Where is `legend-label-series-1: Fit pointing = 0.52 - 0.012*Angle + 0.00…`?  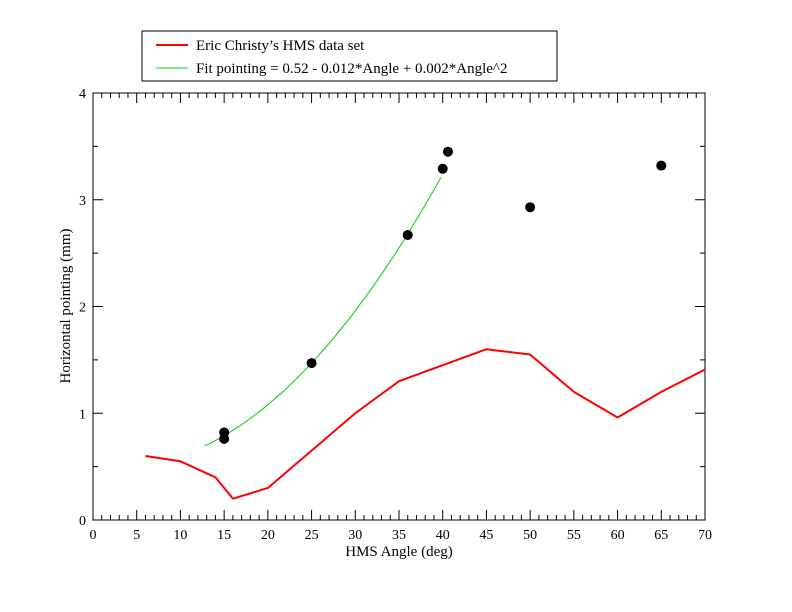 legend-label-series-1: Fit pointing = 0.52 - 0.012*Angle + 0.00… is located at coordinates (351, 69).